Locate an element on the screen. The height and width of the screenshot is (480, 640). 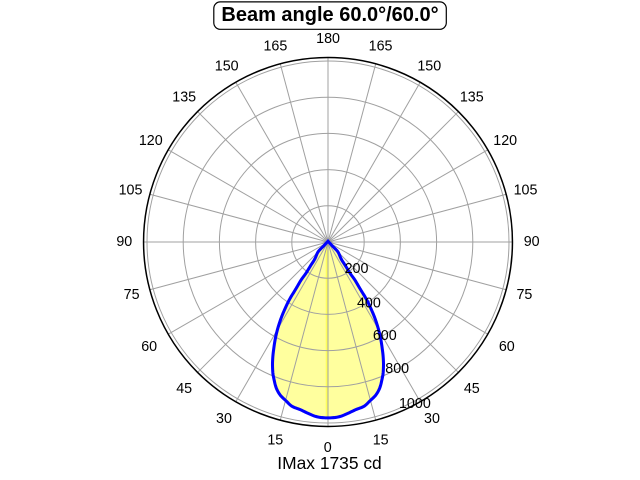
svg-text: 200 is located at coordinates (357, 269).